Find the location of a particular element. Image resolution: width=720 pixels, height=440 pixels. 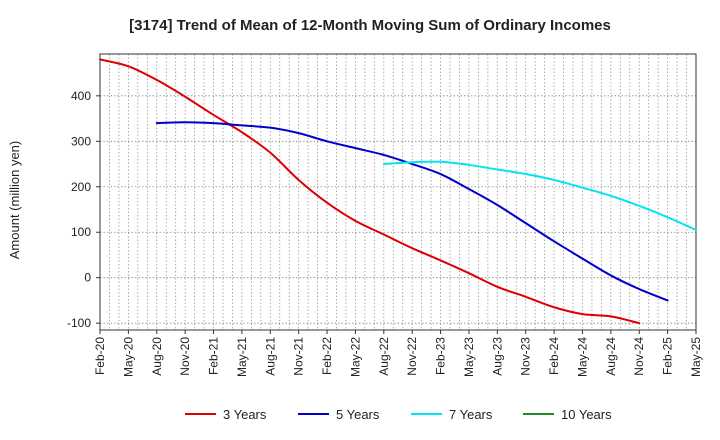

x-tick-label: Aug-22 is located at coordinates (384, 356).